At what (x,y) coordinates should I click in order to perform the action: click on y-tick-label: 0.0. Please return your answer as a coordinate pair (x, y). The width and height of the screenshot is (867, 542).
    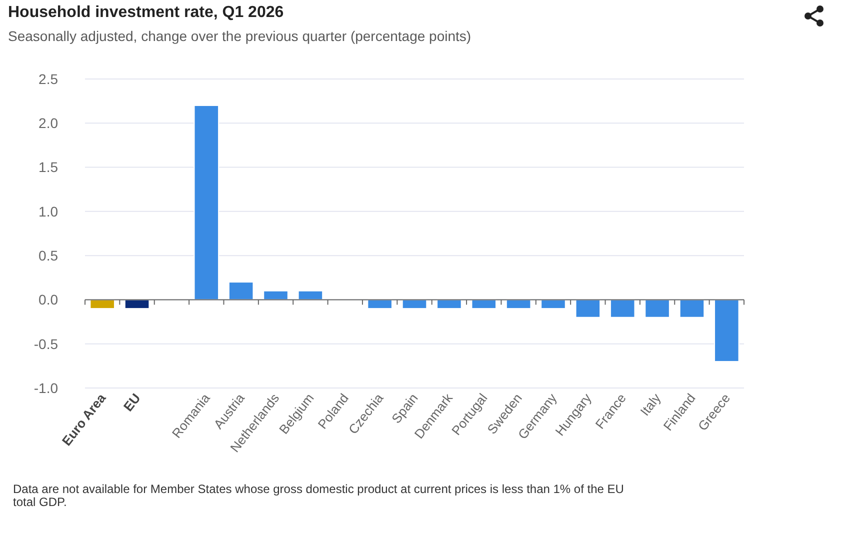
    Looking at the image, I should click on (48, 300).